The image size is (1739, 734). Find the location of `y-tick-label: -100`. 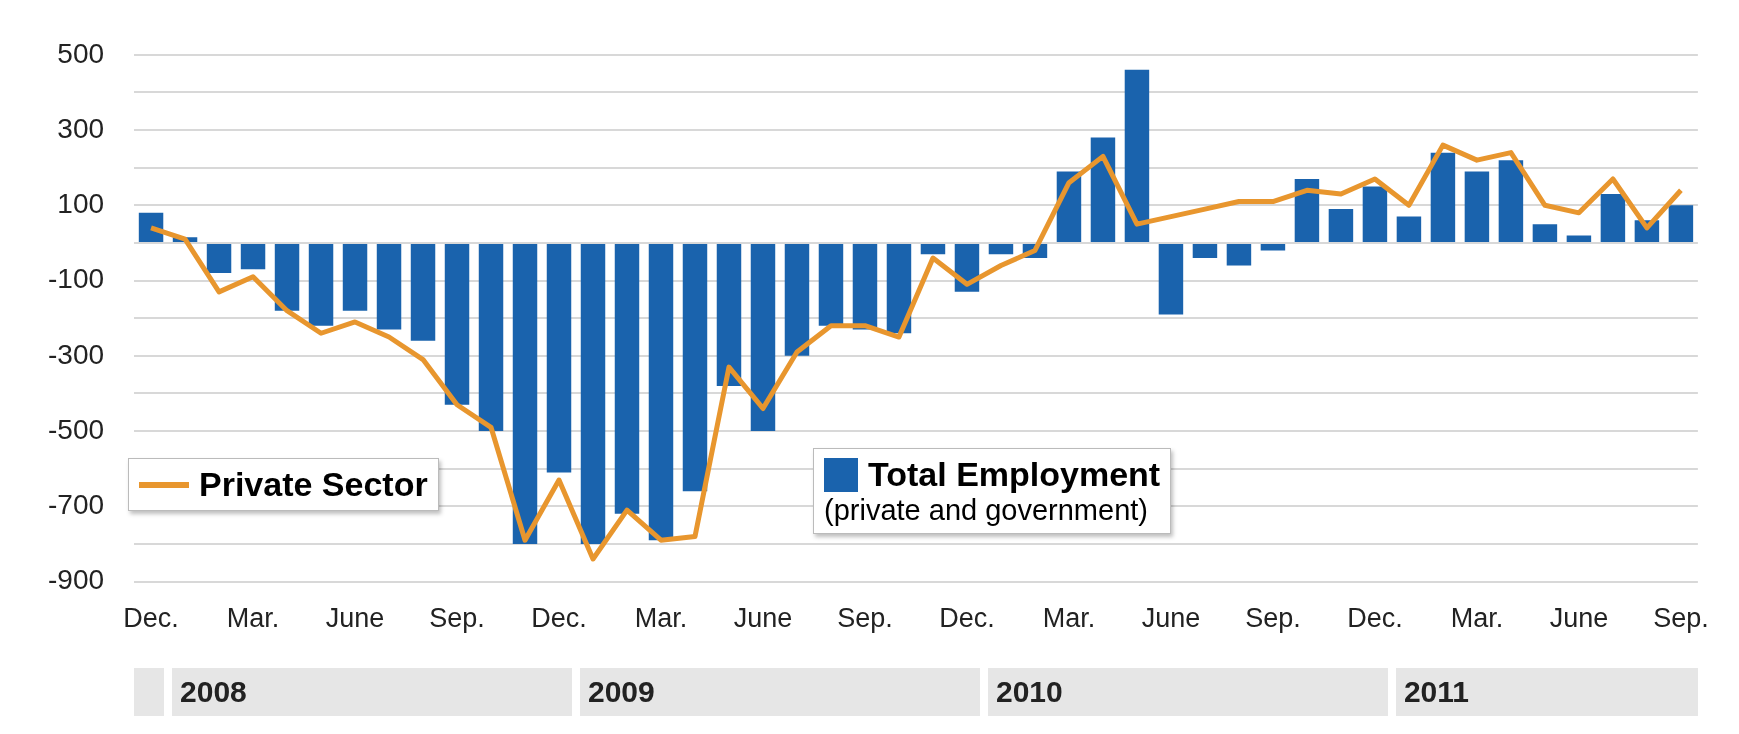

y-tick-label: -100 is located at coordinates (76, 279).